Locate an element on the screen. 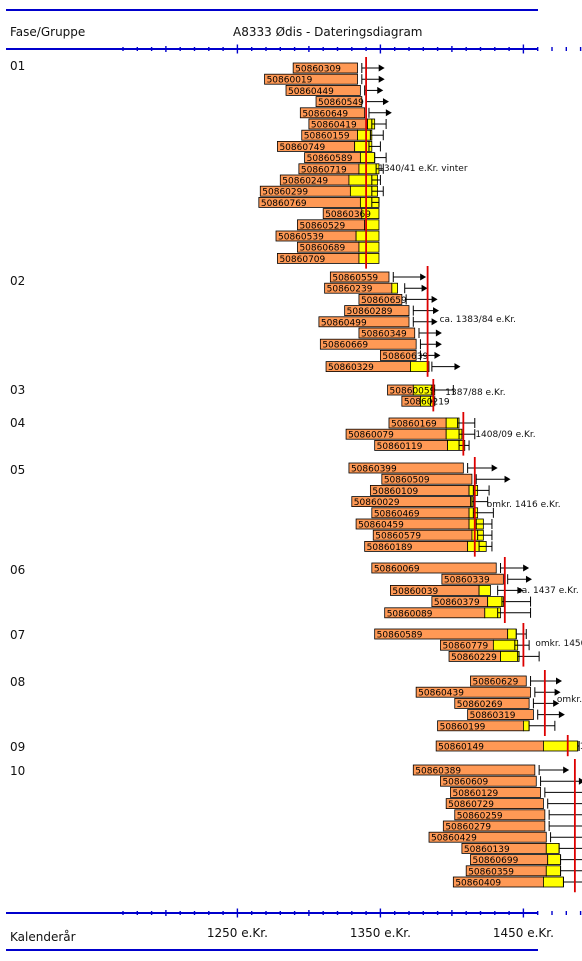  header-left: Fase/Gruppe is located at coordinates (47, 32).